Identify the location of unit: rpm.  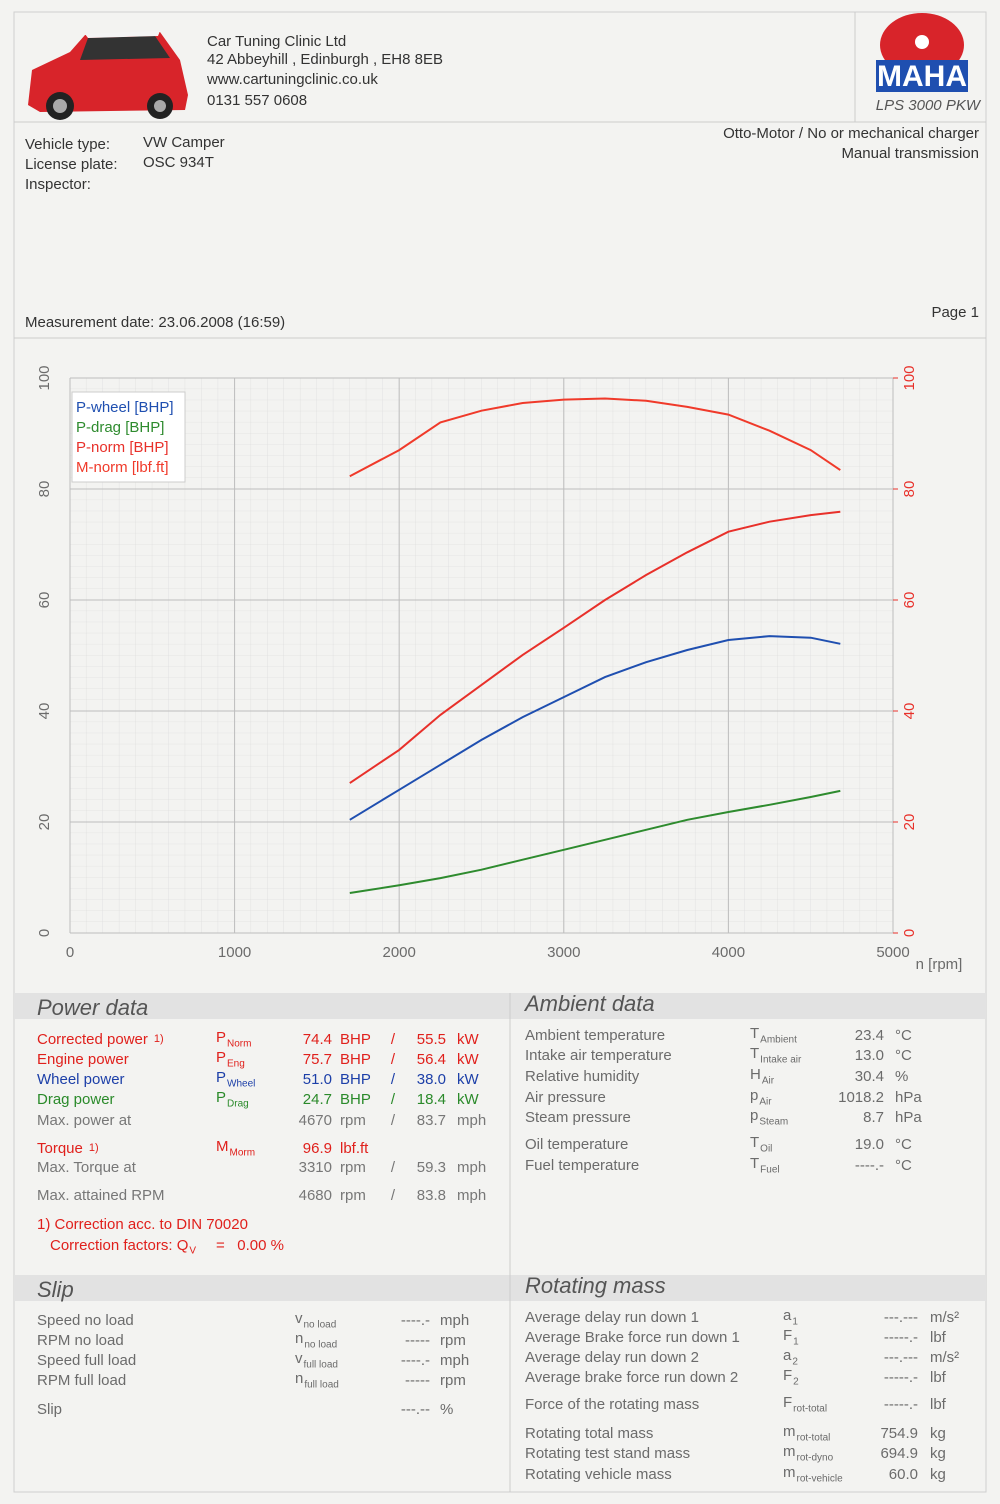
(453, 1340).